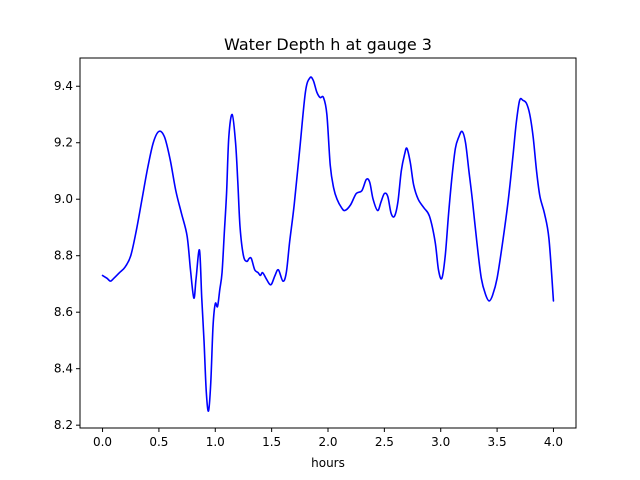  I want to click on y-tick-label: 9.0, so click(63, 199).